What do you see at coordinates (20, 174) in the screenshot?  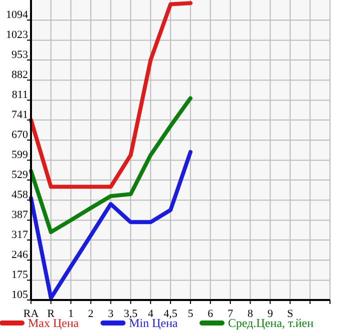 I see `y-tick-label: 529` at bounding box center [20, 174].